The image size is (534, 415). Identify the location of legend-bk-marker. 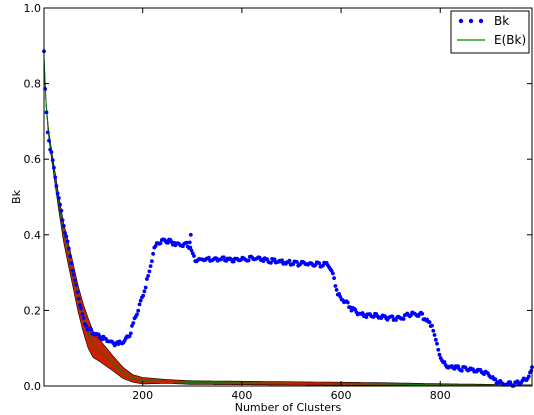
(471, 21).